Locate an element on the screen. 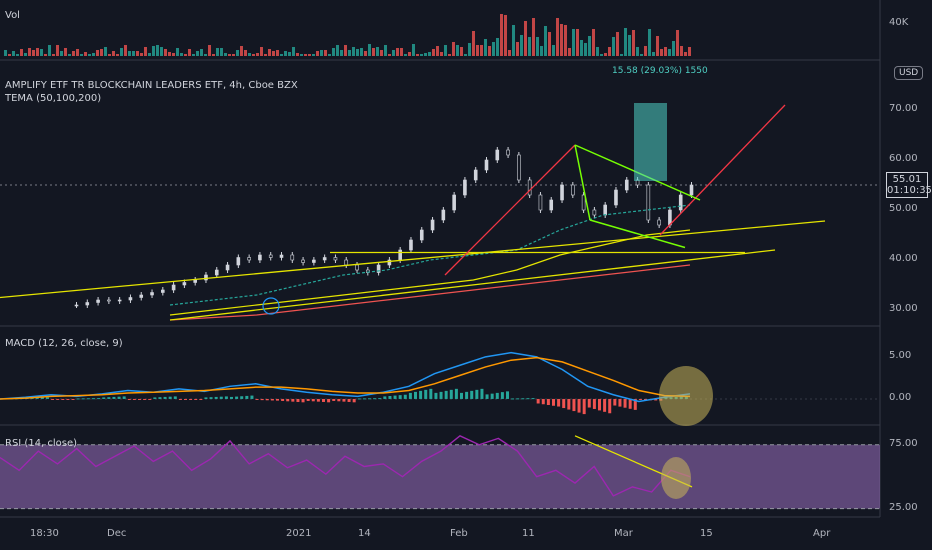 Image resolution: width=932 pixels, height=550 pixels. tema-legend: TEMA (50,100,200) is located at coordinates (53, 98).